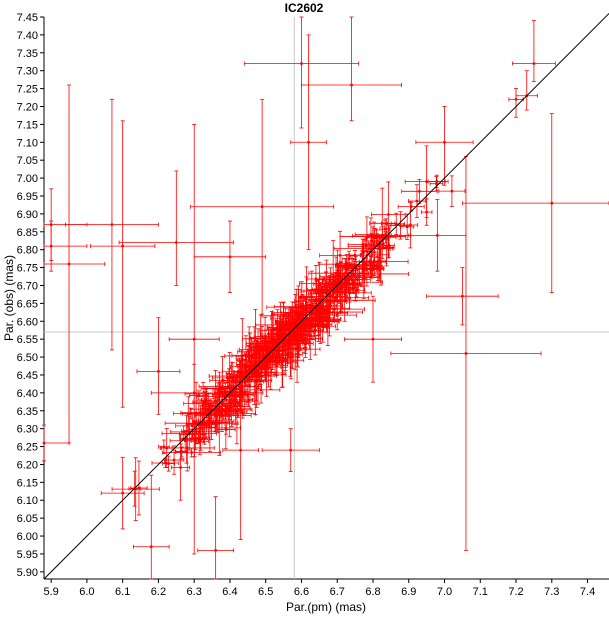 Image resolution: width=609 pixels, height=619 pixels. Describe the element at coordinates (27, 286) in the screenshot. I see `y-tick-label: 6.70` at that location.